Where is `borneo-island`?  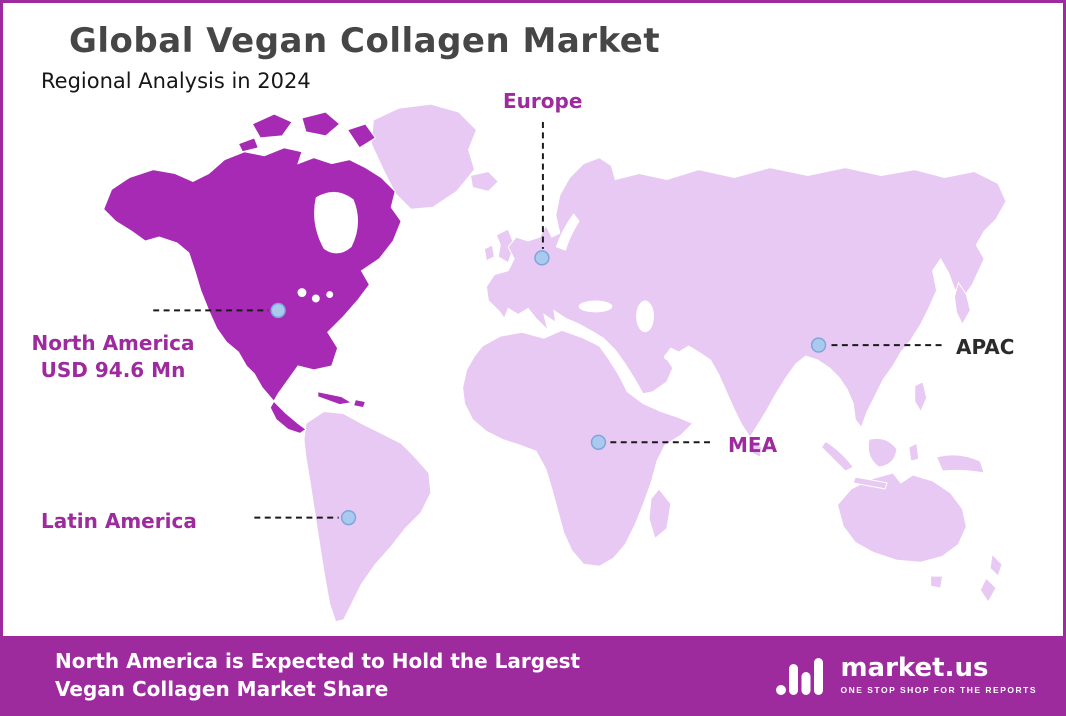
borneo-island is located at coordinates (882, 452).